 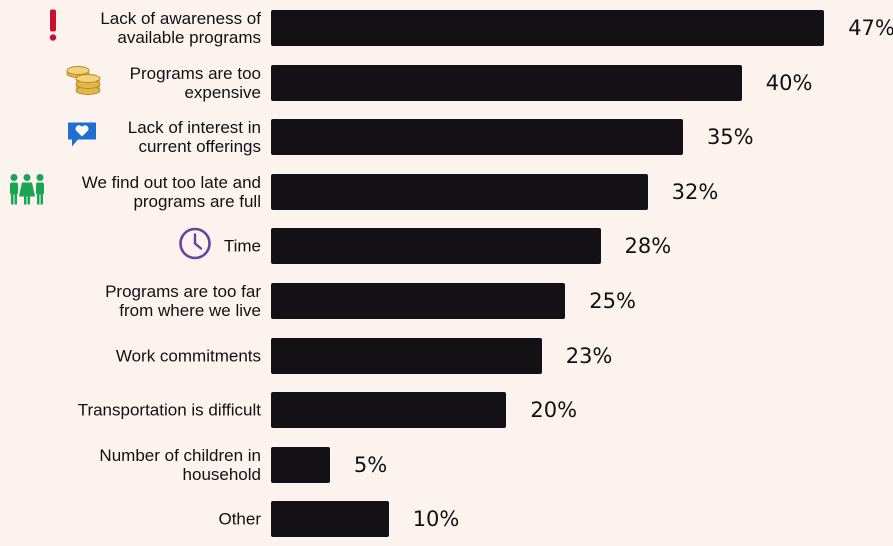 I want to click on bar-row: Work commitments 23%, so click(x=446, y=356).